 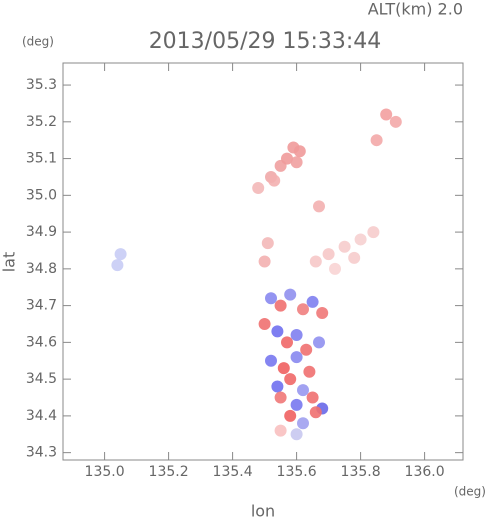 I want to click on x-tick-label: 136.0, so click(x=425, y=472).